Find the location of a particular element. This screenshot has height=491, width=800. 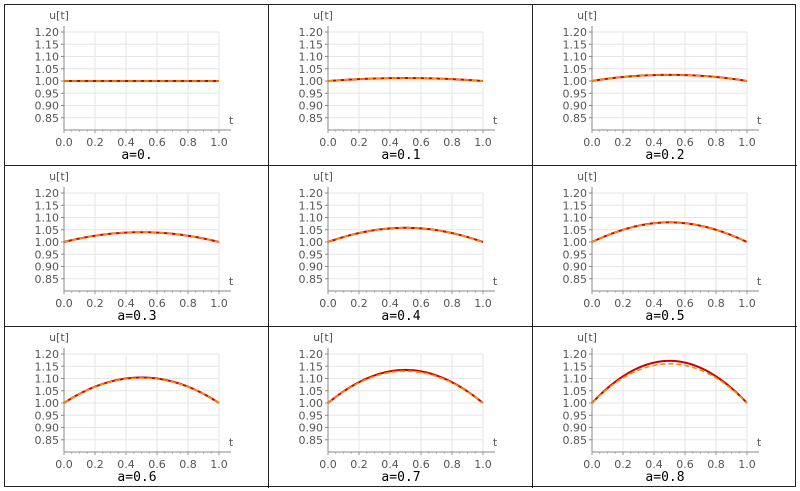

panel-title: a=0.1 is located at coordinates (400, 155).